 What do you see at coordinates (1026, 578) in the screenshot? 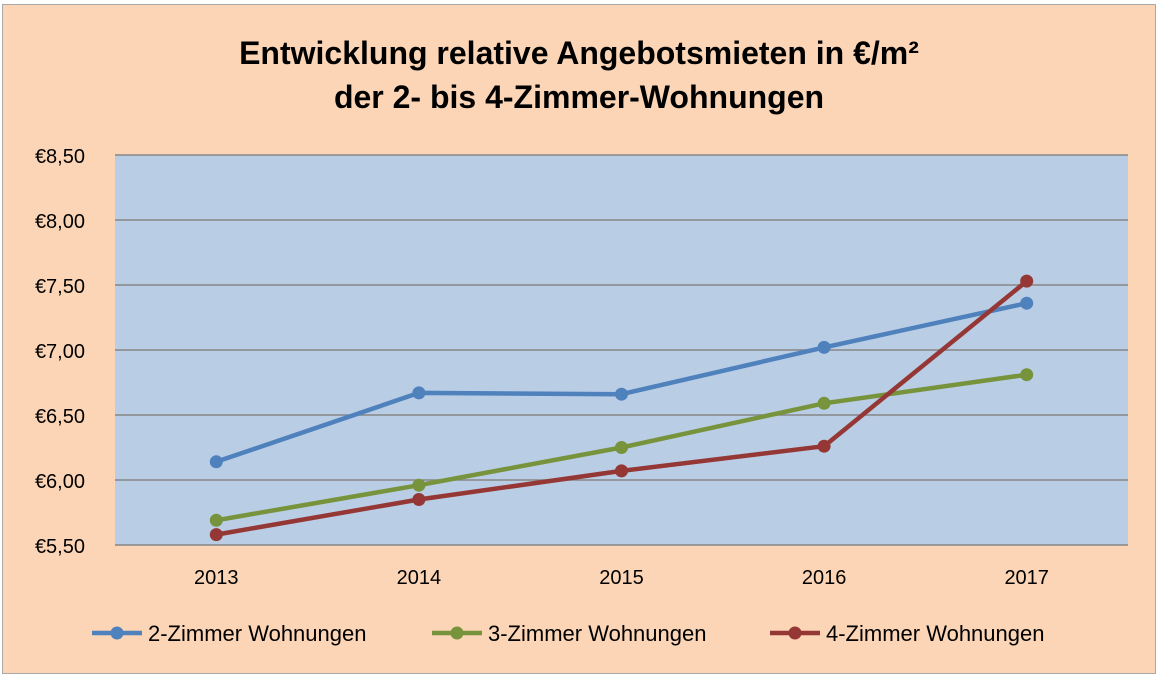
I see `x-tick-label: 2017` at bounding box center [1026, 578].